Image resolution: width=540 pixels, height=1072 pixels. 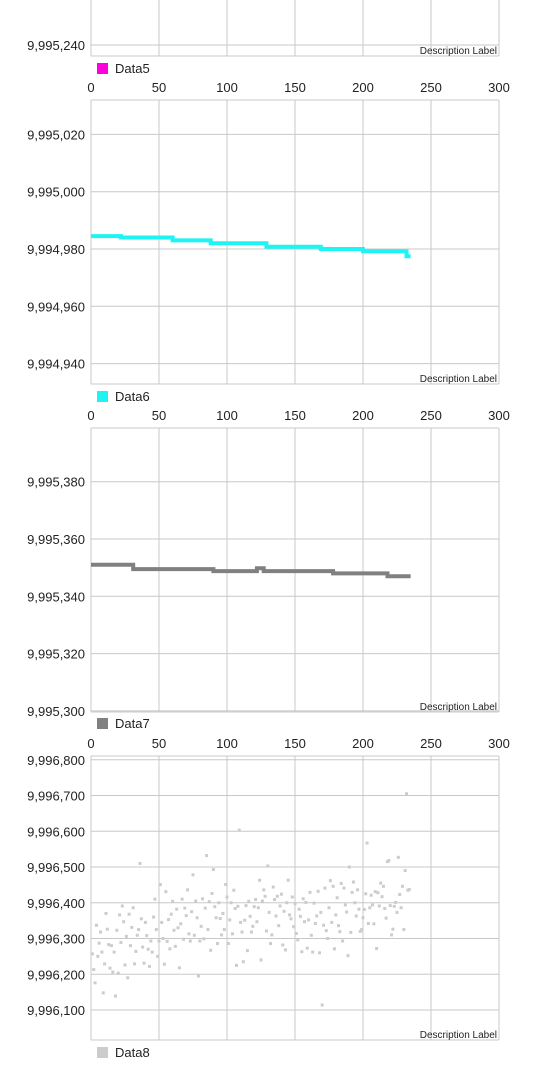 What do you see at coordinates (295, 87) in the screenshot?
I see `x-tick-label: 150` at bounding box center [295, 87].